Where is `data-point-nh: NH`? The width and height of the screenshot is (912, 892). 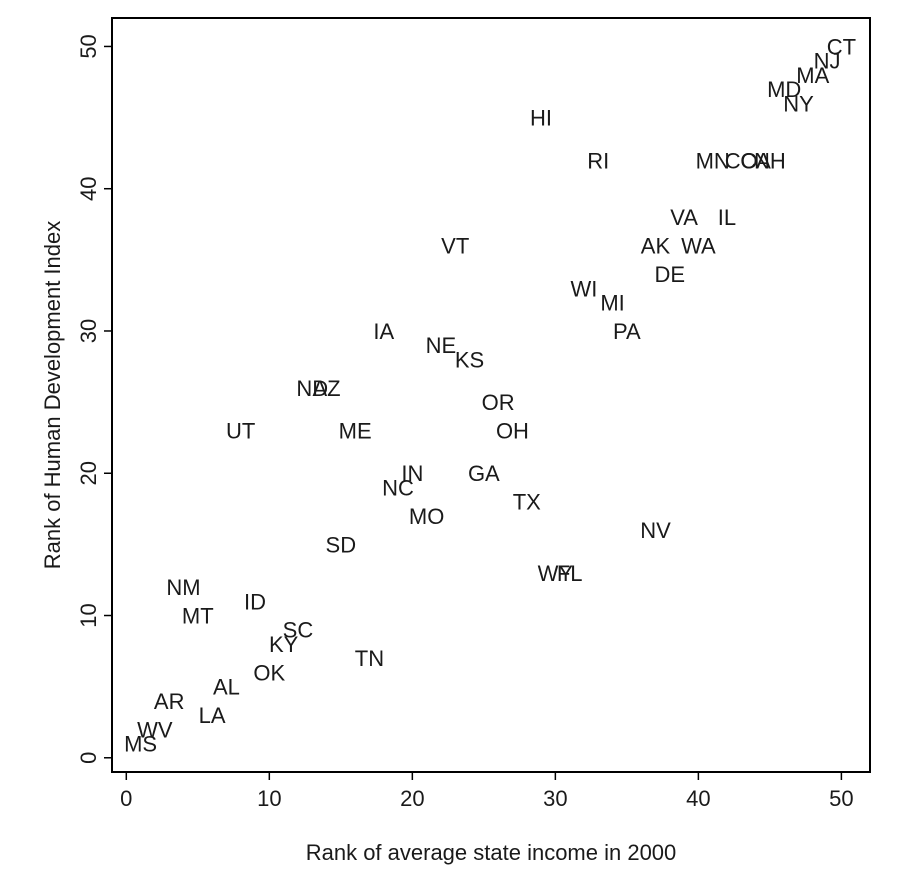 data-point-nh: NH is located at coordinates (770, 160).